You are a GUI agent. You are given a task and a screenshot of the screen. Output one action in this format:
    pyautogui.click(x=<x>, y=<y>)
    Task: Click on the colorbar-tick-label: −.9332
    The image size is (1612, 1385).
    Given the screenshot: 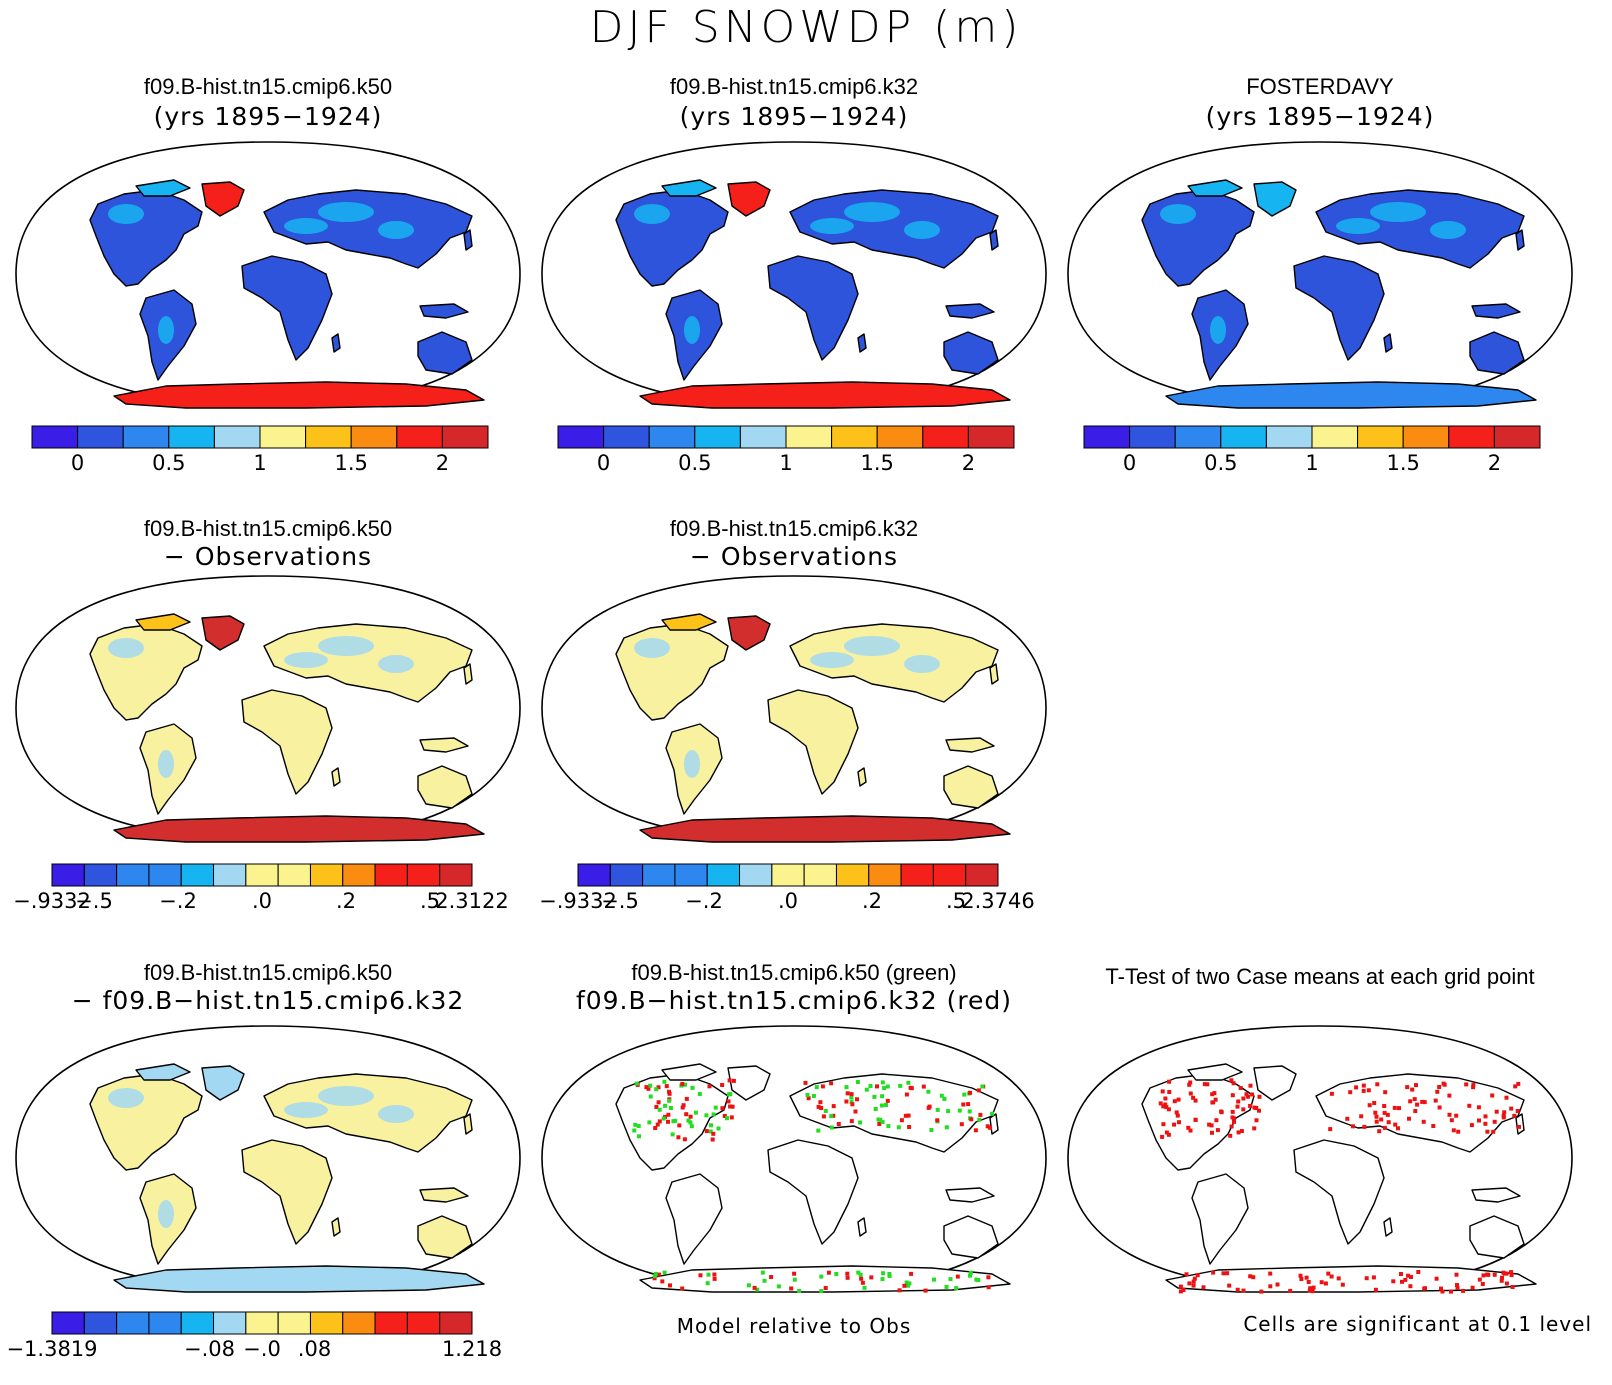 What is the action you would take?
    pyautogui.click(x=578, y=901)
    